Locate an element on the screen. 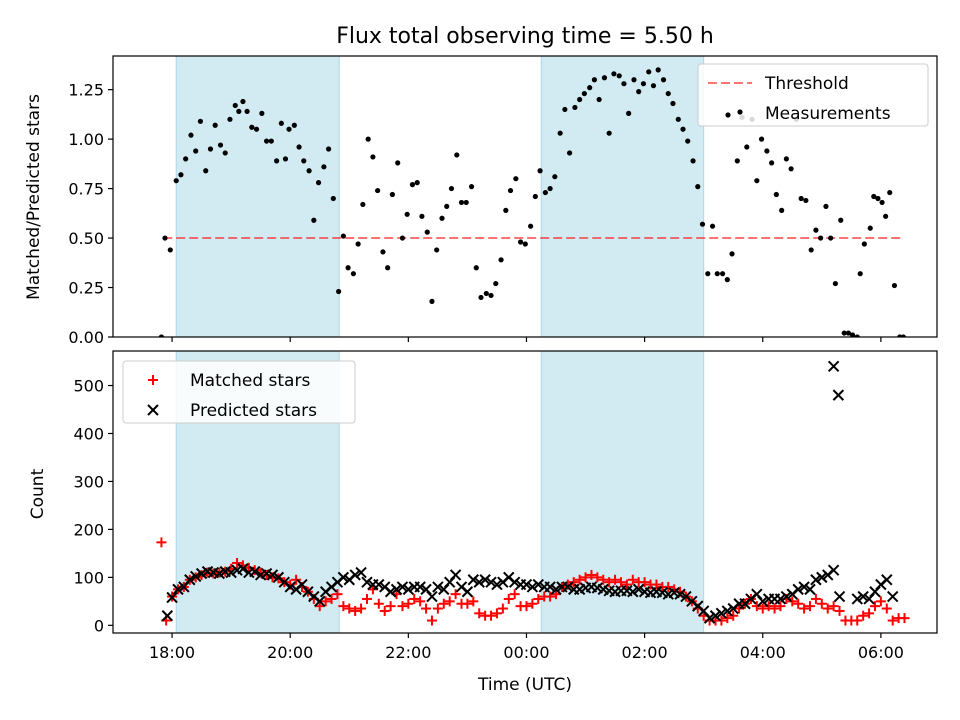 The width and height of the screenshot is (960, 720). x-tick-label: 06:00 is located at coordinates (881, 652).